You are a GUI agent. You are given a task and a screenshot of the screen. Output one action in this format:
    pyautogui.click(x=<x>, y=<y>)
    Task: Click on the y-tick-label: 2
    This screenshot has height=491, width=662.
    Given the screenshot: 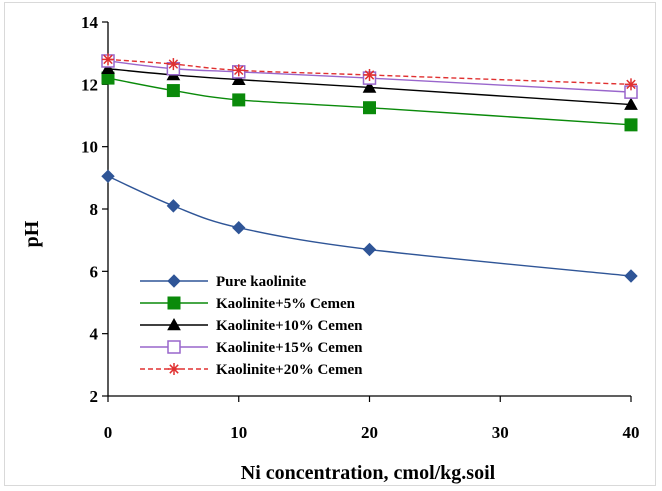 What is the action you would take?
    pyautogui.click(x=94, y=396)
    